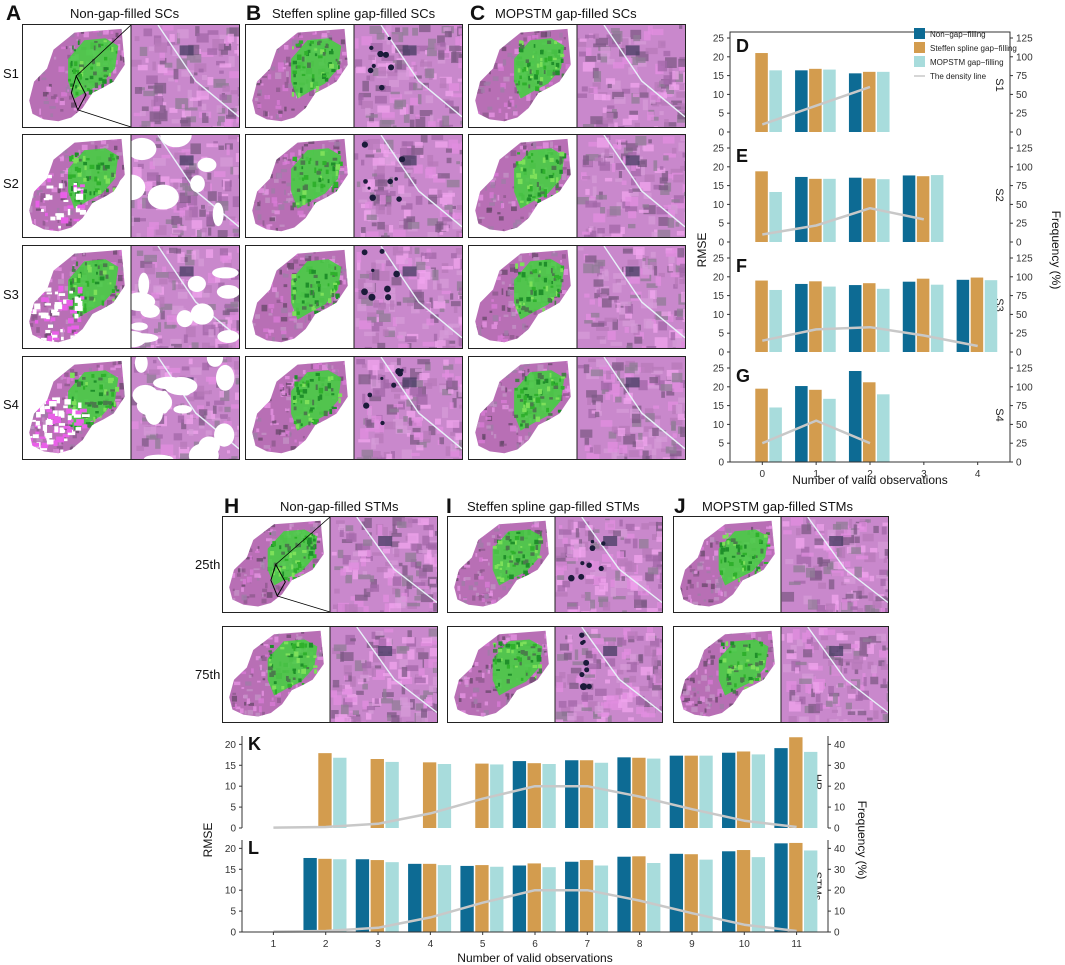 This screenshot has height=965, width=1065. I want to click on cloud-gap, so click(132, 190).